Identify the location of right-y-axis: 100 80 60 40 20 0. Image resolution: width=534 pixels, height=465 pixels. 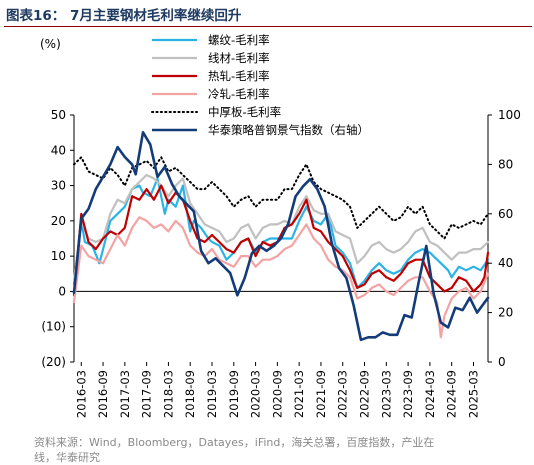
(504, 238).